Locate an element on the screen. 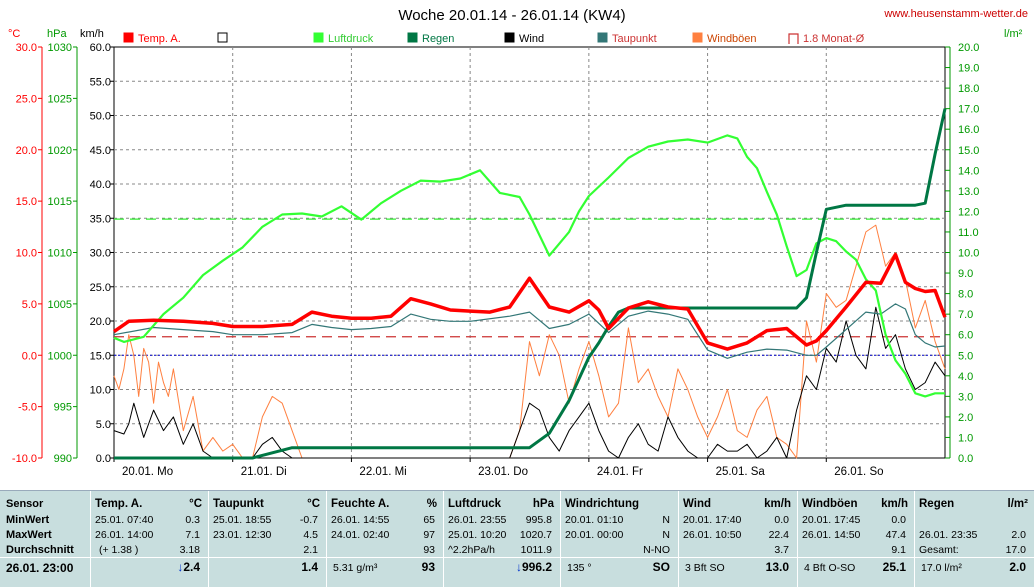  current-value: 93 is located at coordinates (428, 567).